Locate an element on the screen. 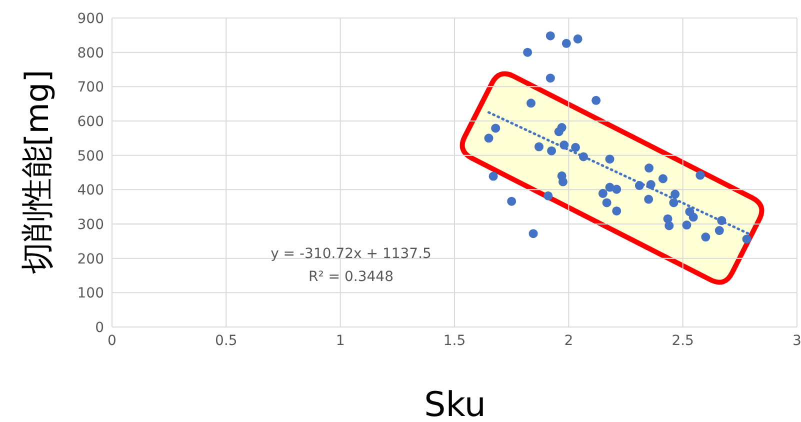 This screenshot has width=801, height=422. y-tick-label: 500 is located at coordinates (90, 156).